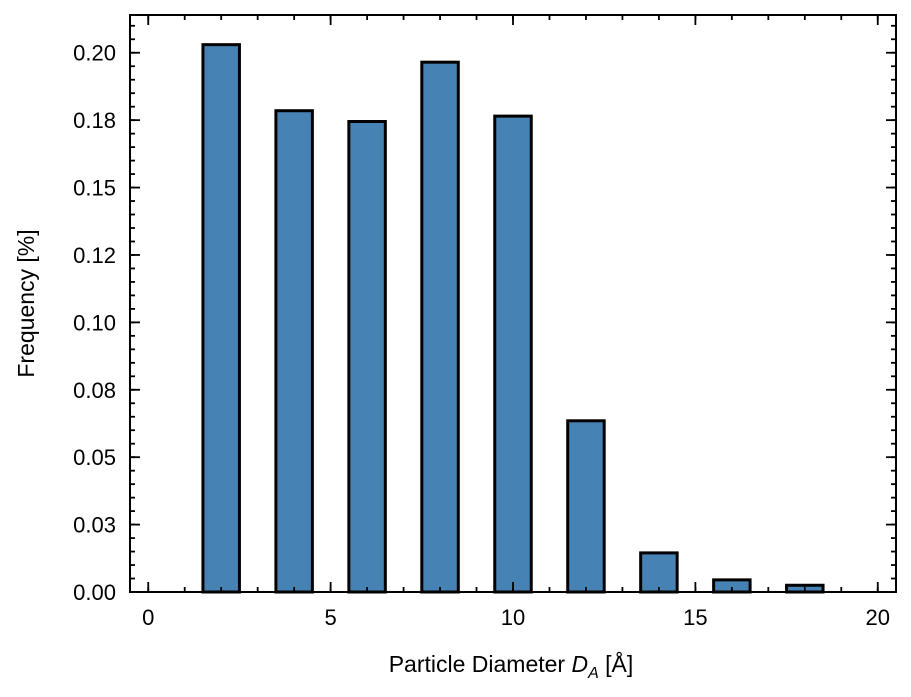 Image resolution: width=911 pixels, height=697 pixels. What do you see at coordinates (94, 120) in the screenshot?
I see `y-tick-label: 0.18` at bounding box center [94, 120].